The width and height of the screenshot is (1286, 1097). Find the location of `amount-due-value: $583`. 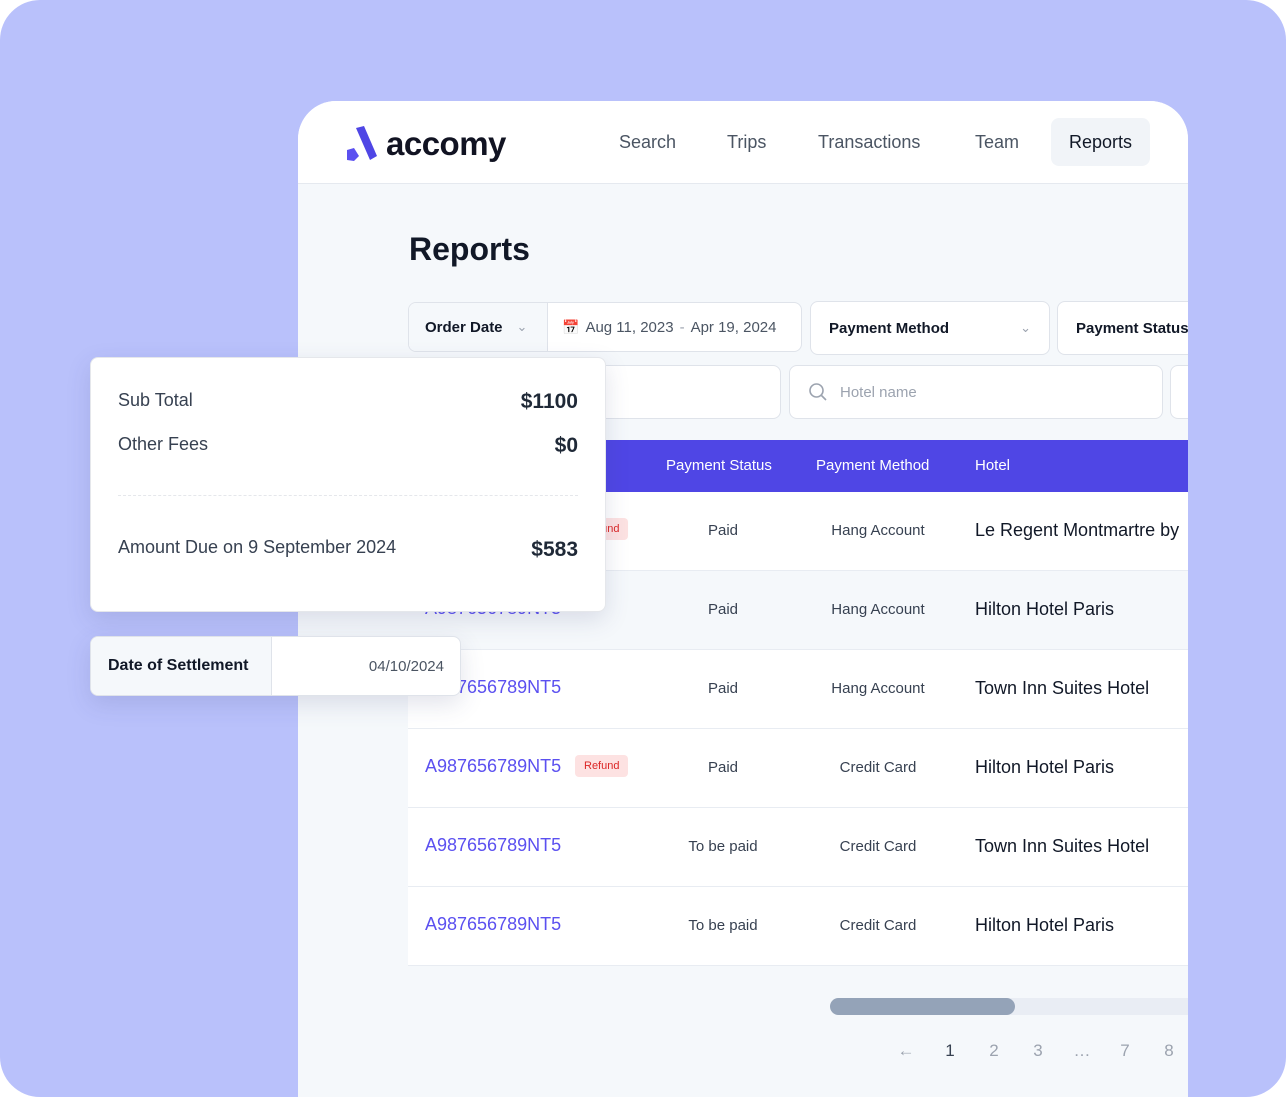

amount-due-value: $583 is located at coordinates (554, 549).